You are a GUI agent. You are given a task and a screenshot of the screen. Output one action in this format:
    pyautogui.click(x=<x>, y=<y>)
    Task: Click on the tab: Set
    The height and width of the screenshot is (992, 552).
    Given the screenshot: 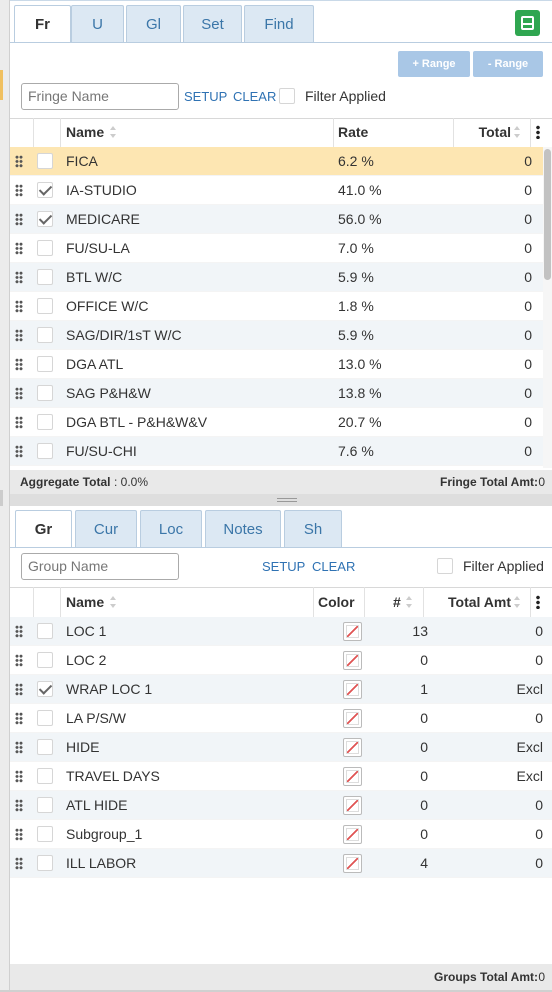 What is the action you would take?
    pyautogui.click(x=212, y=23)
    